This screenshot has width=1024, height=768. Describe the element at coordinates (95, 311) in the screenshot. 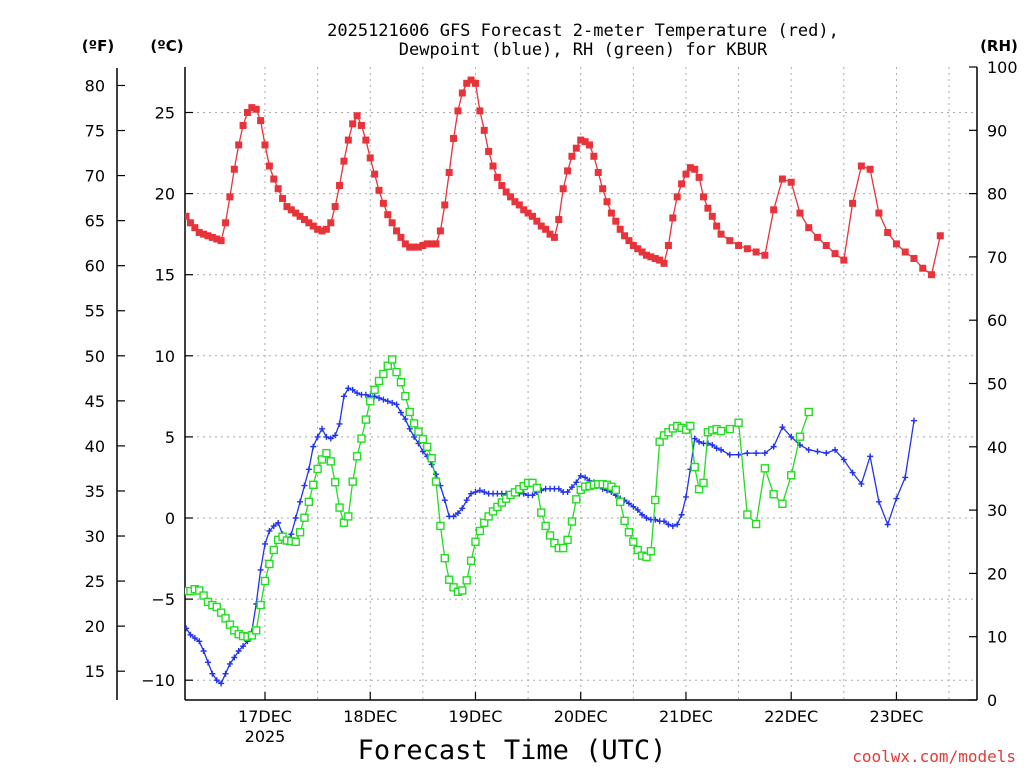

I see `fahrenheit-tick-label: 55` at that location.